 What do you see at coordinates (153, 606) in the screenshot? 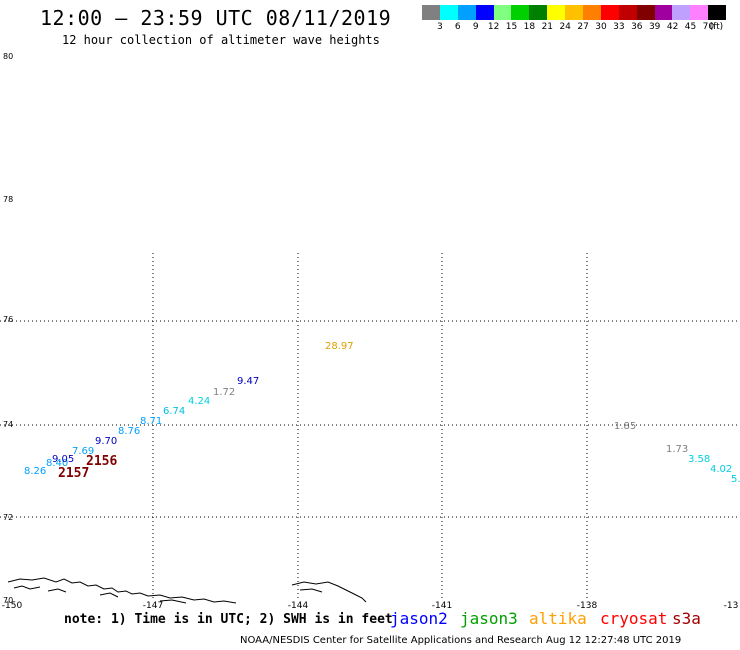
I see `lon-label-147: -147` at bounding box center [153, 606].